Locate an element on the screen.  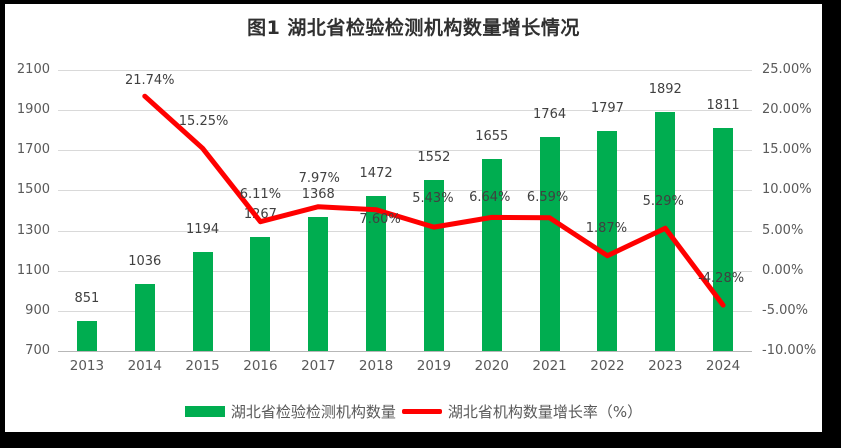
rate-value-label: 7.97% is located at coordinates (319, 178).